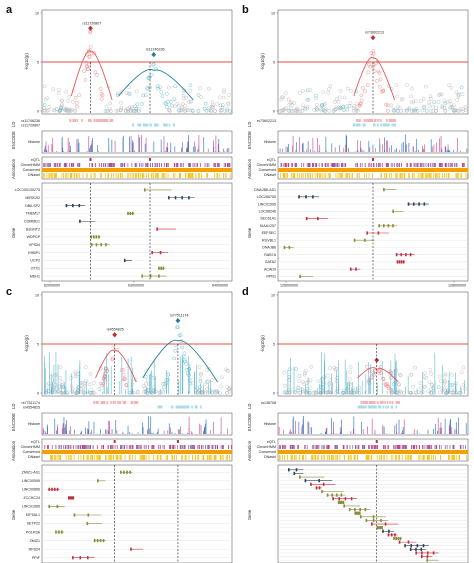  I want to click on gene-label: KIAA1257, so click(268, 226).